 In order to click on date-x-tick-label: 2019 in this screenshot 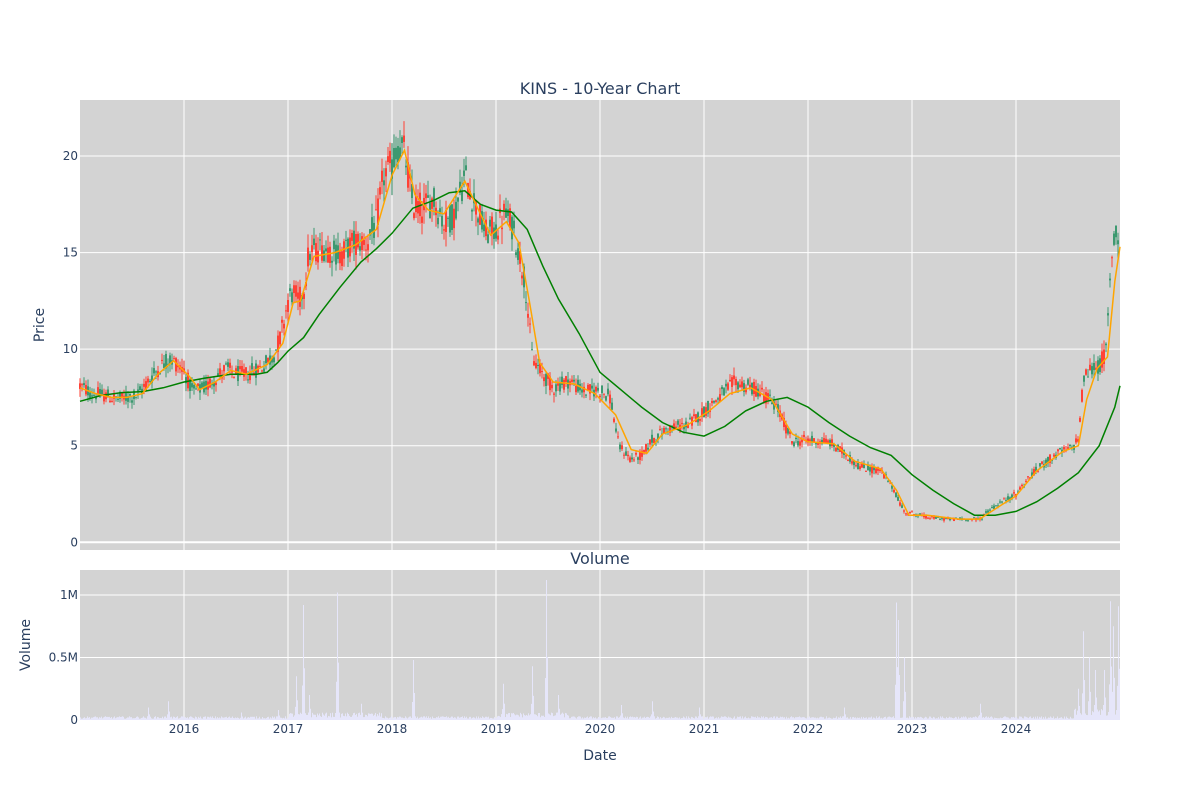, I will do `click(496, 729)`.